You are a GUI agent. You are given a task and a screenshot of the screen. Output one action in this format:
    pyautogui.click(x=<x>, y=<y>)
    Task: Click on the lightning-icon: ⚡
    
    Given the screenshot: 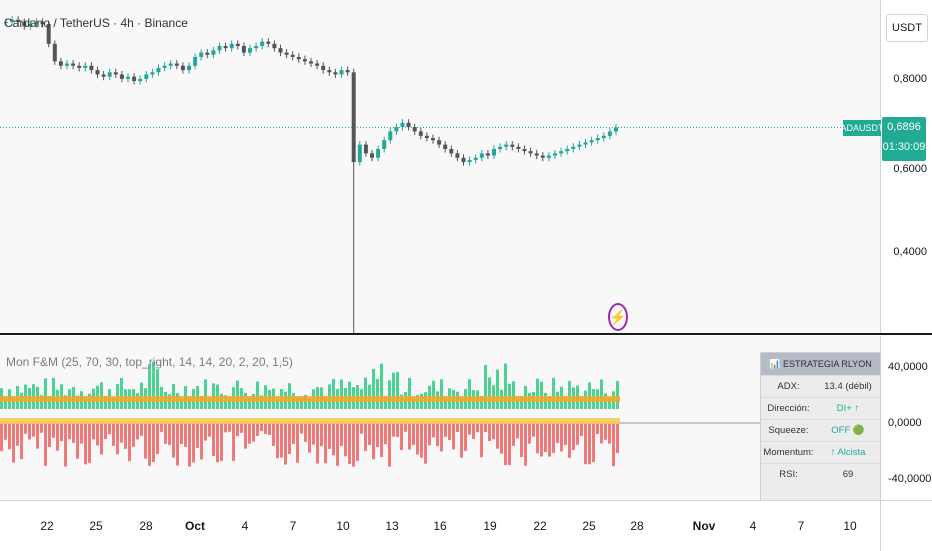 What is the action you would take?
    pyautogui.click(x=618, y=317)
    